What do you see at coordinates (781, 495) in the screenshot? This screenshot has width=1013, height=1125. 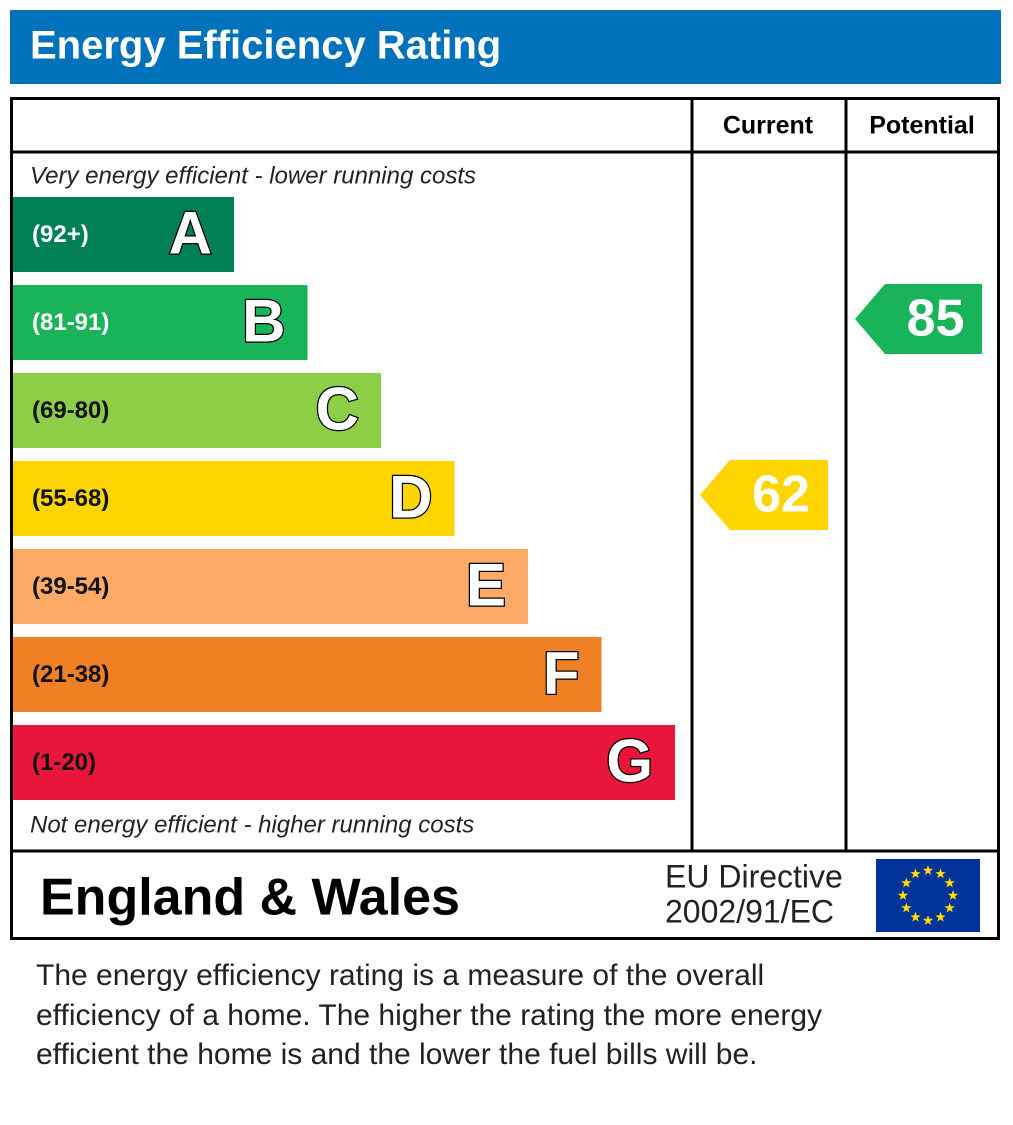 I see `rating-value: 62` at bounding box center [781, 495].